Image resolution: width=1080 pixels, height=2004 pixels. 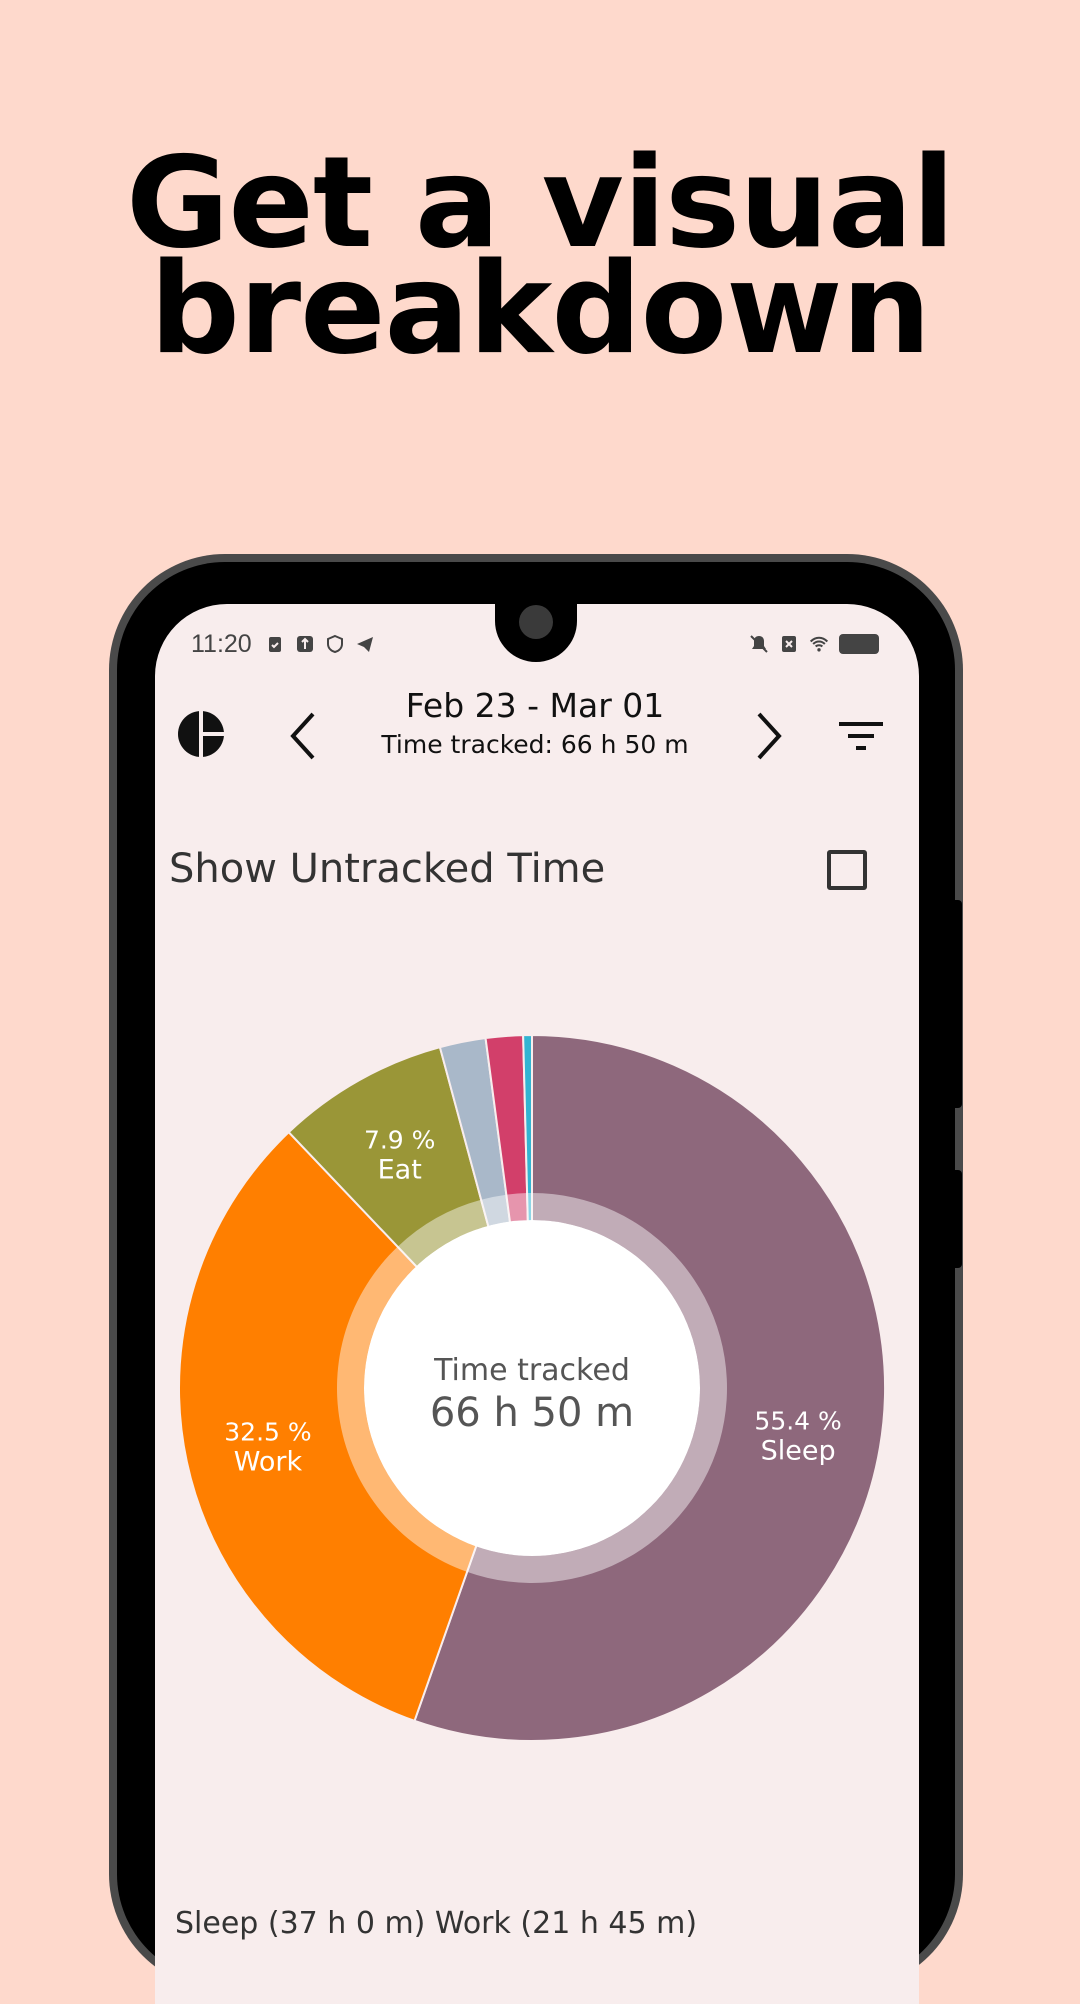 What do you see at coordinates (789, 644) in the screenshot?
I see `no-sim-icon` at bounding box center [789, 644].